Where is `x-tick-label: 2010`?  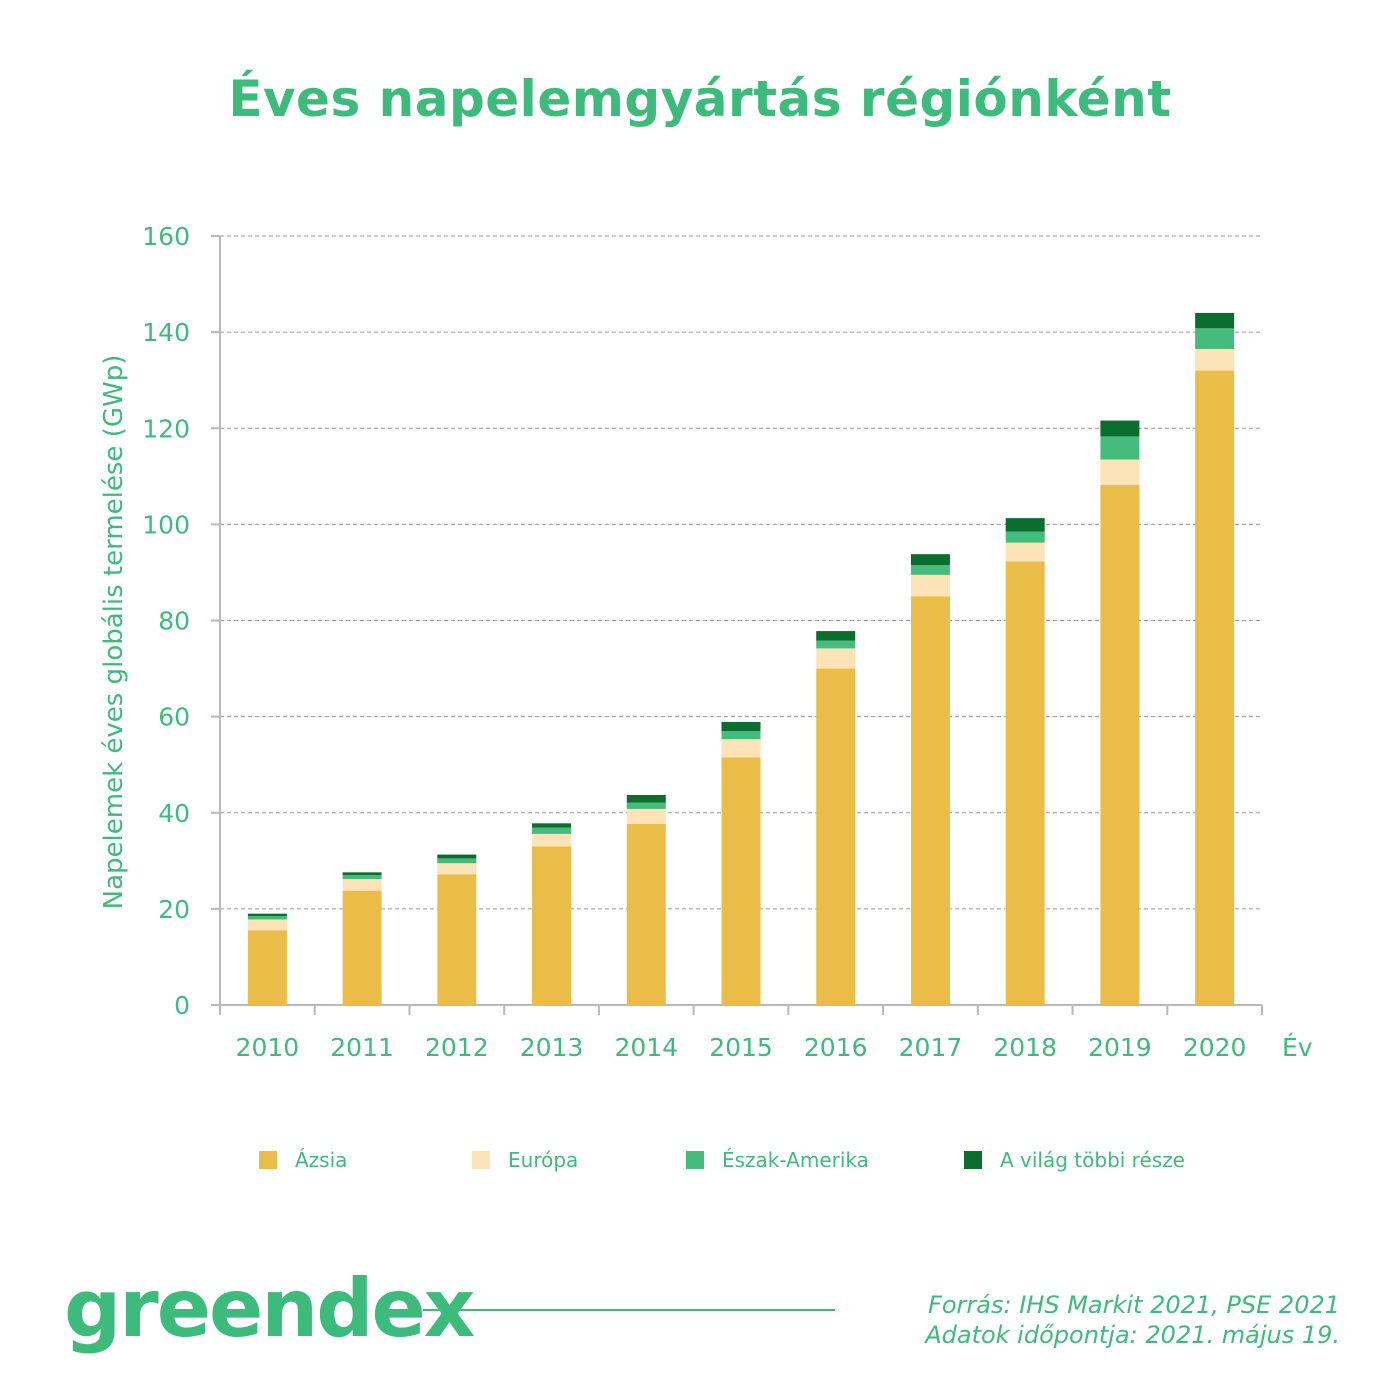 x-tick-label: 2010 is located at coordinates (268, 1047).